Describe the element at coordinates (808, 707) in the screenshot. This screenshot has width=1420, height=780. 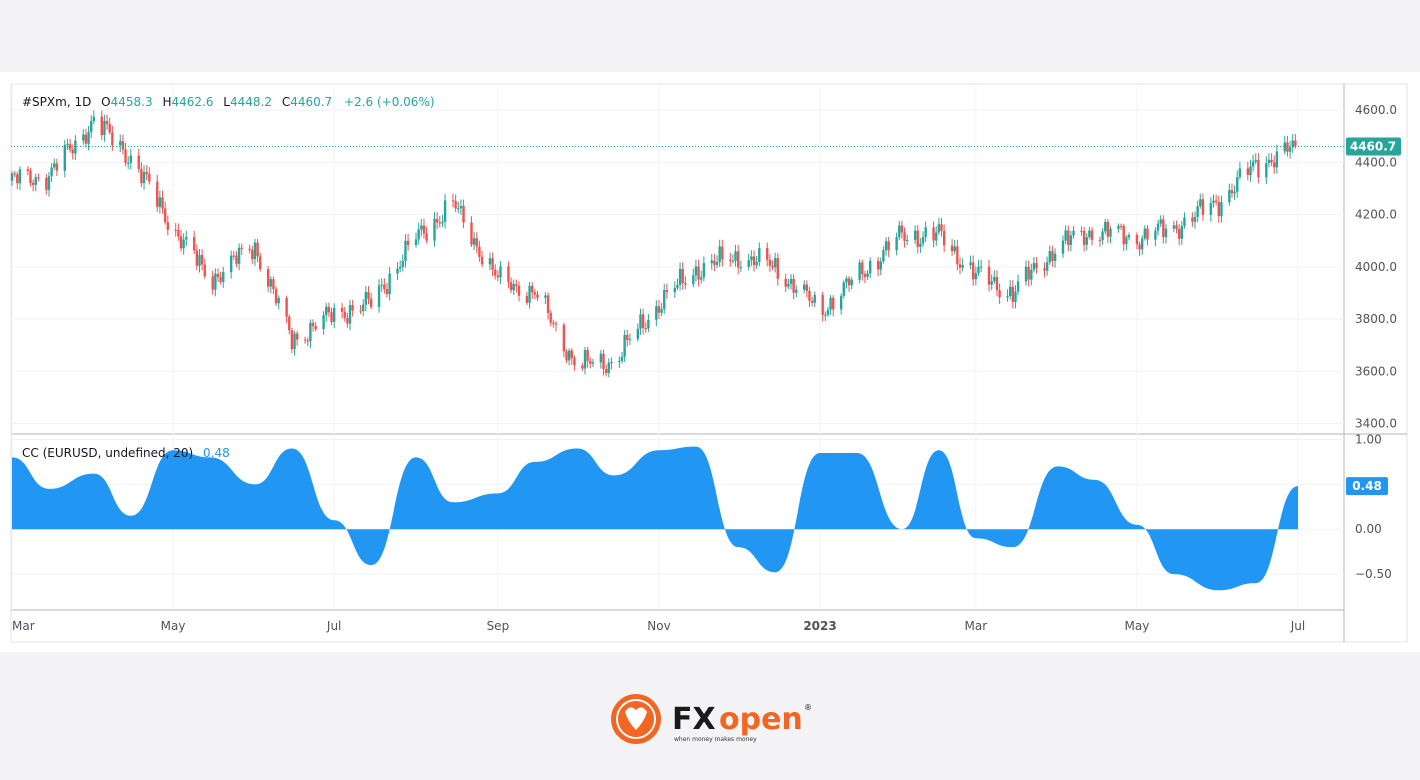
I see `registered-mark: ®` at that location.